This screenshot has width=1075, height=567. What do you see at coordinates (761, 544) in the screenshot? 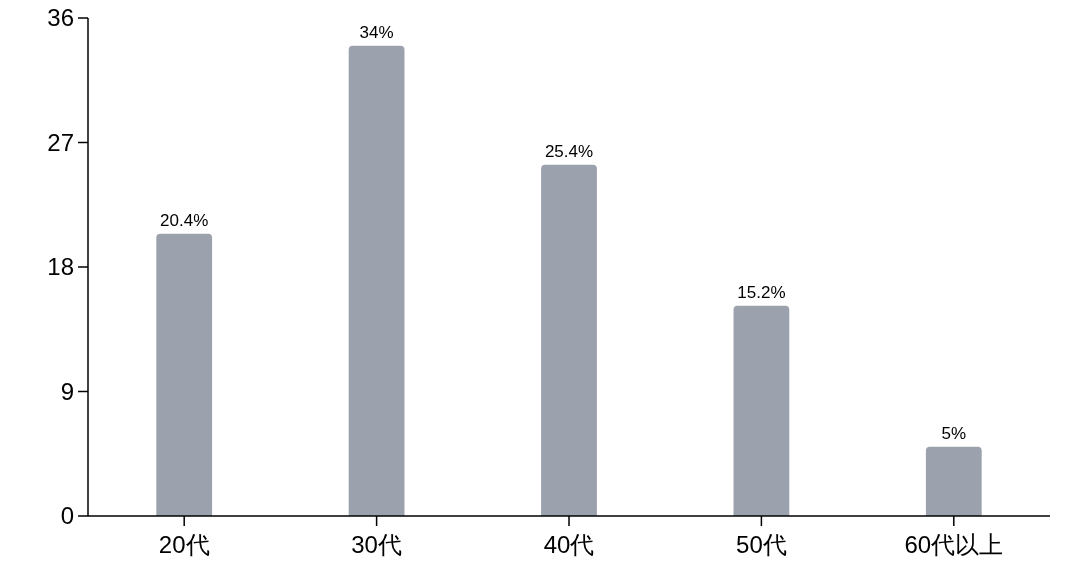
I see `x-tick-label: 50代` at bounding box center [761, 544].